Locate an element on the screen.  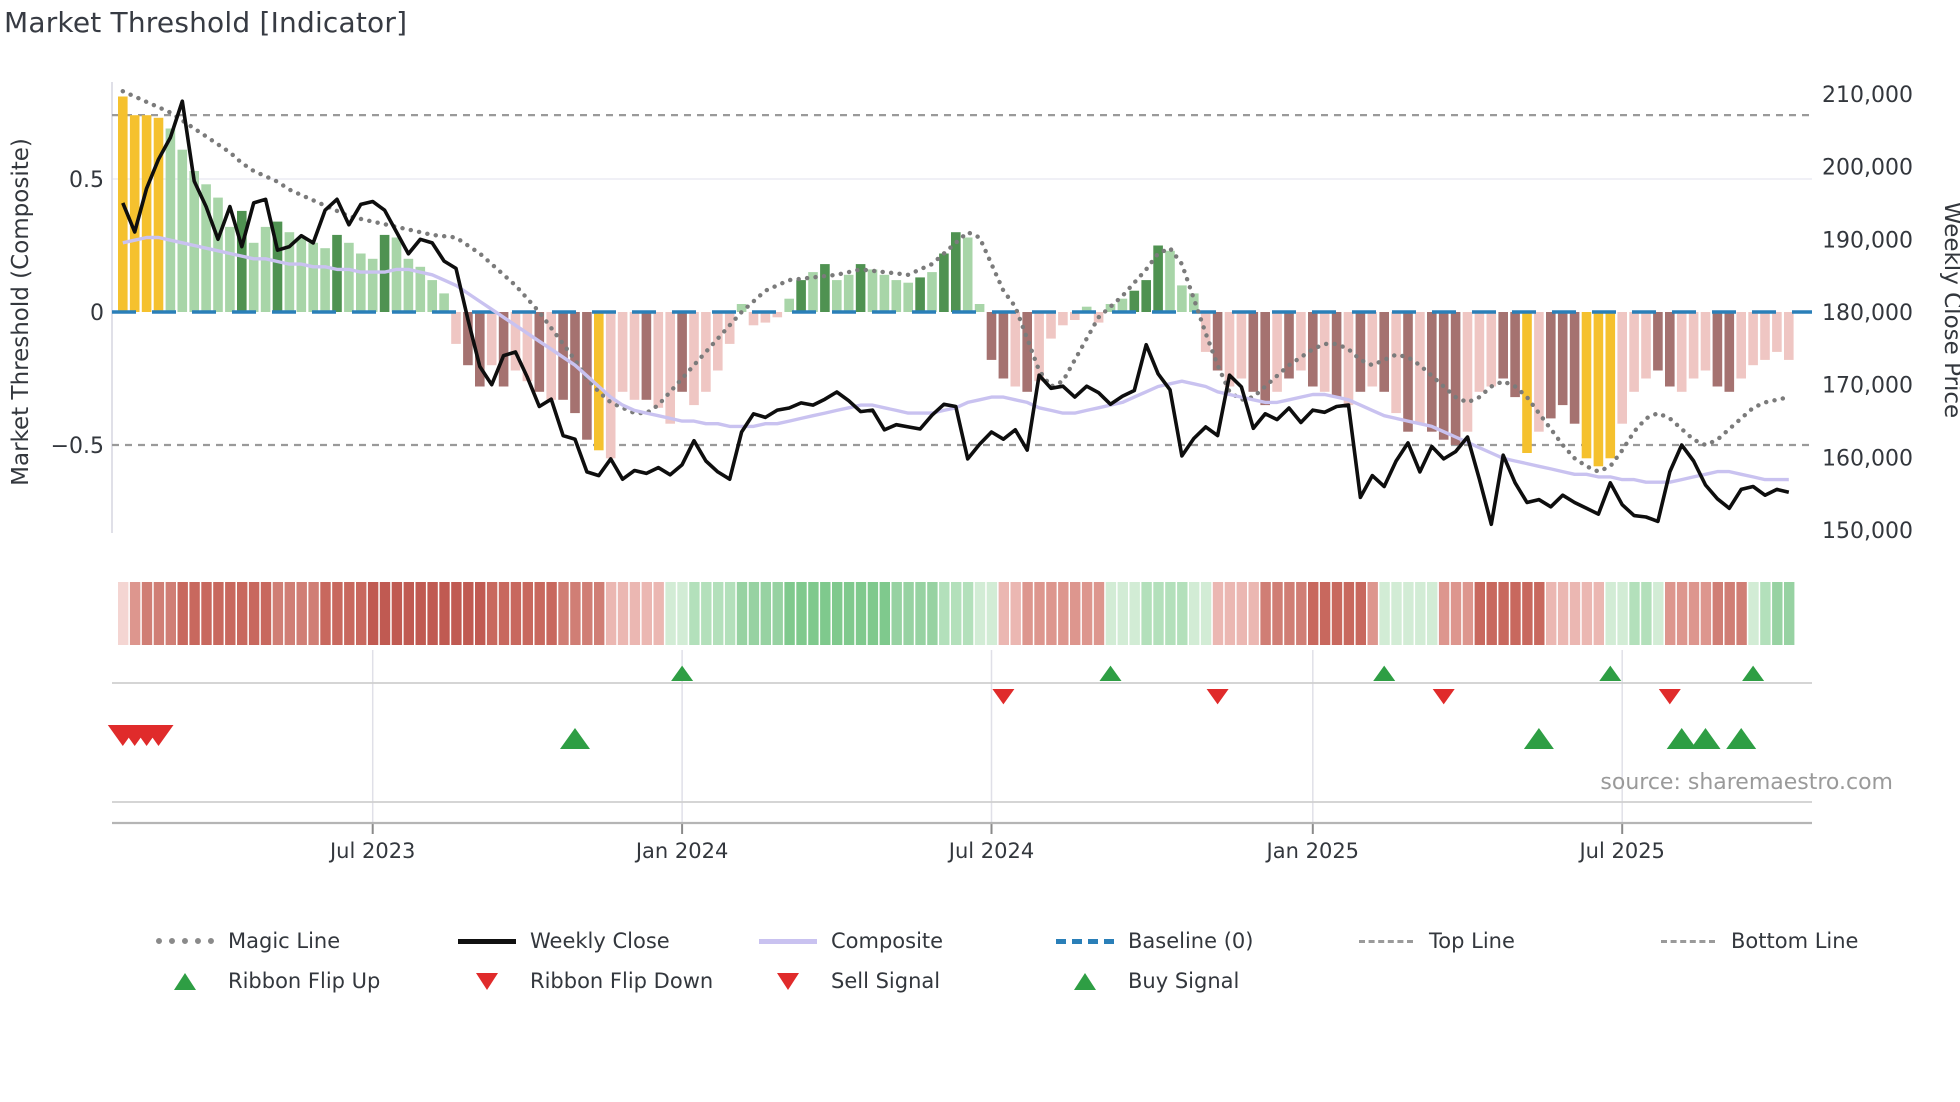
legend-item-bottom-line: Bottom Line is located at coordinates (1758, 941).